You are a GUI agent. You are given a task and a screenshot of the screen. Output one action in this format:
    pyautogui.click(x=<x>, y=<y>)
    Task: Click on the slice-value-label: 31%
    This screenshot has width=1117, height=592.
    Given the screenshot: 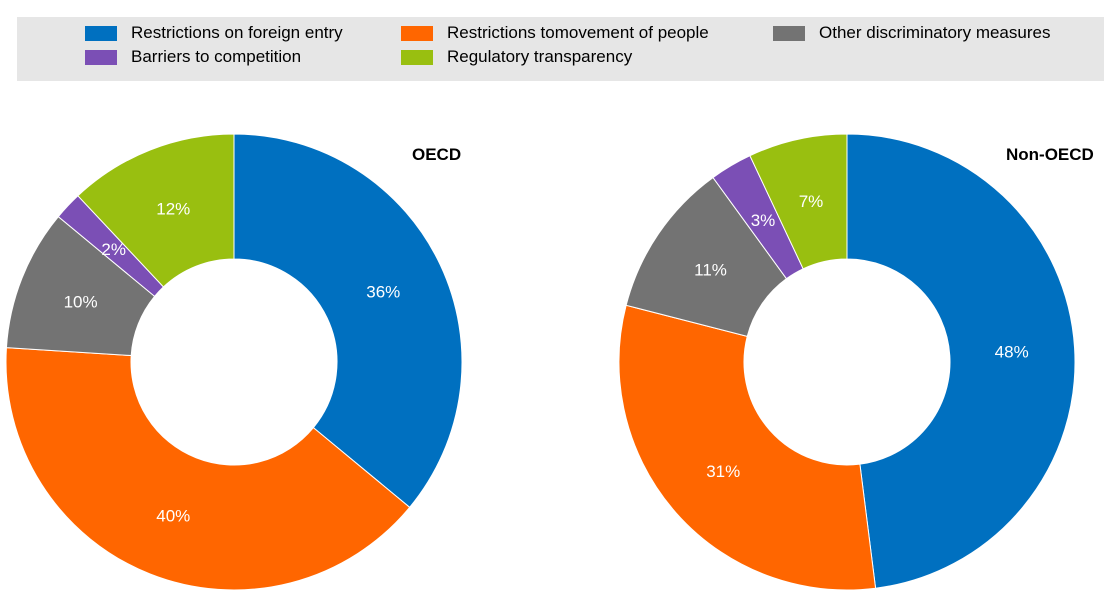 What is the action you would take?
    pyautogui.click(x=723, y=471)
    